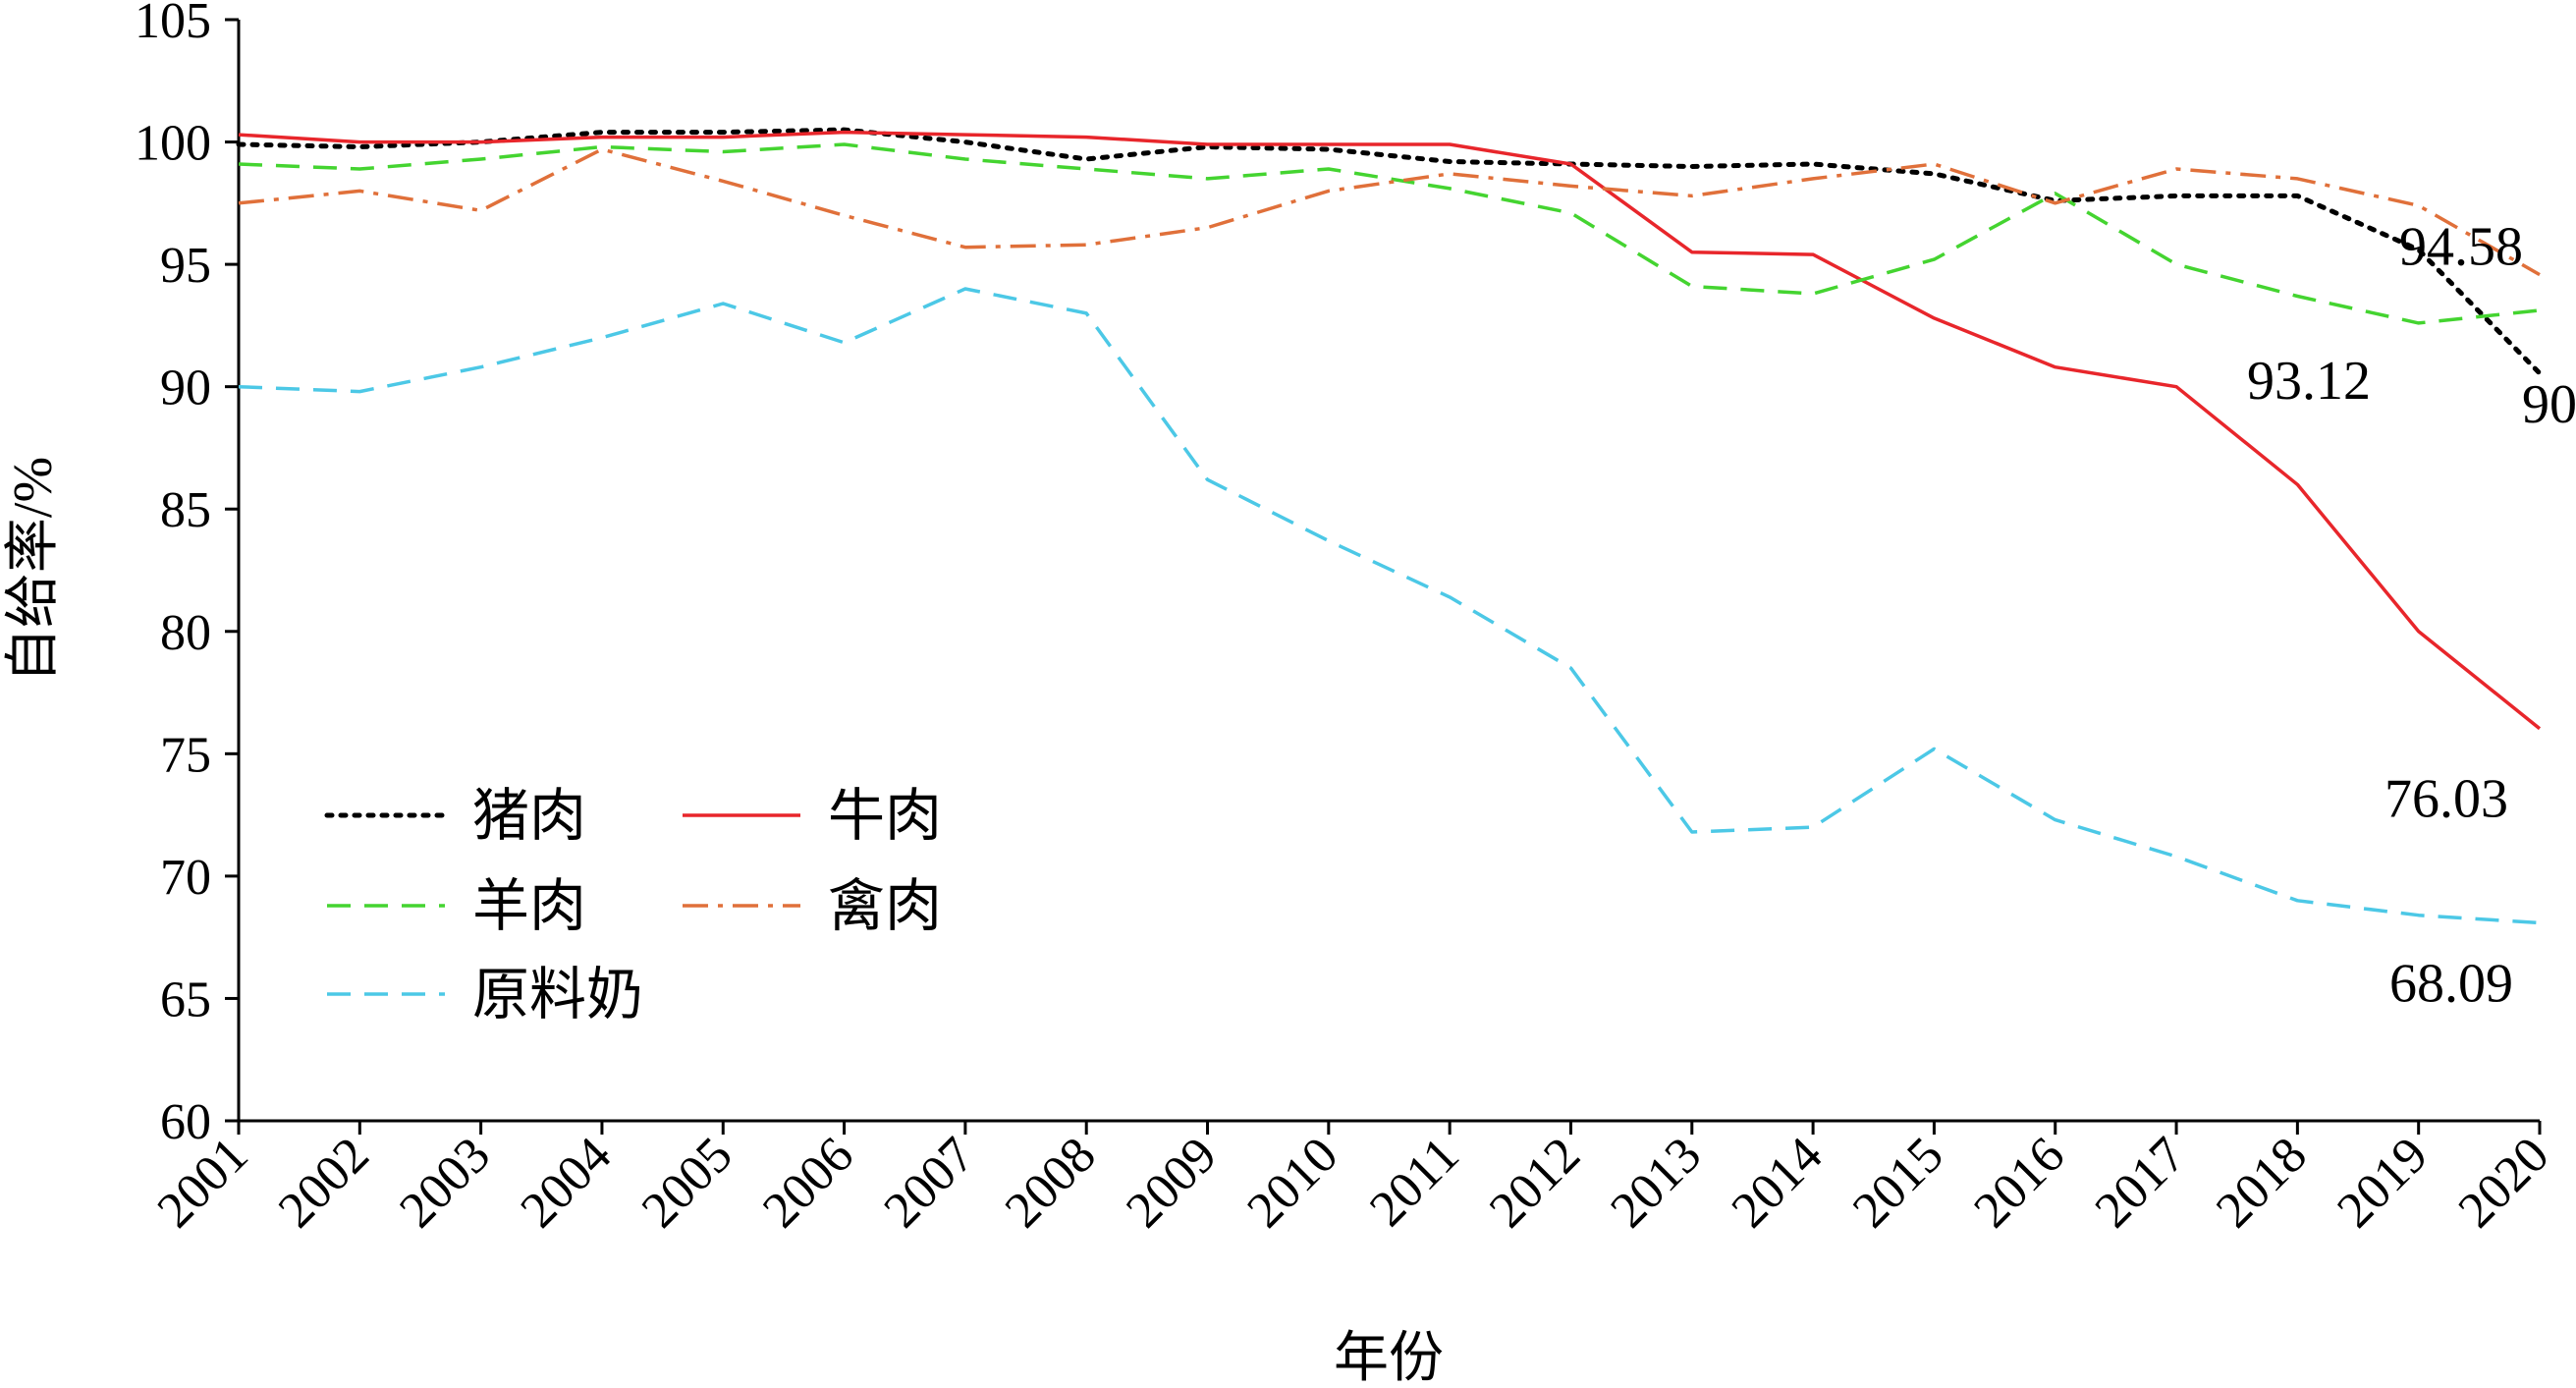 This screenshot has height=1388, width=2576. I want to click on x-tick-label: 2003, so click(445, 1183).